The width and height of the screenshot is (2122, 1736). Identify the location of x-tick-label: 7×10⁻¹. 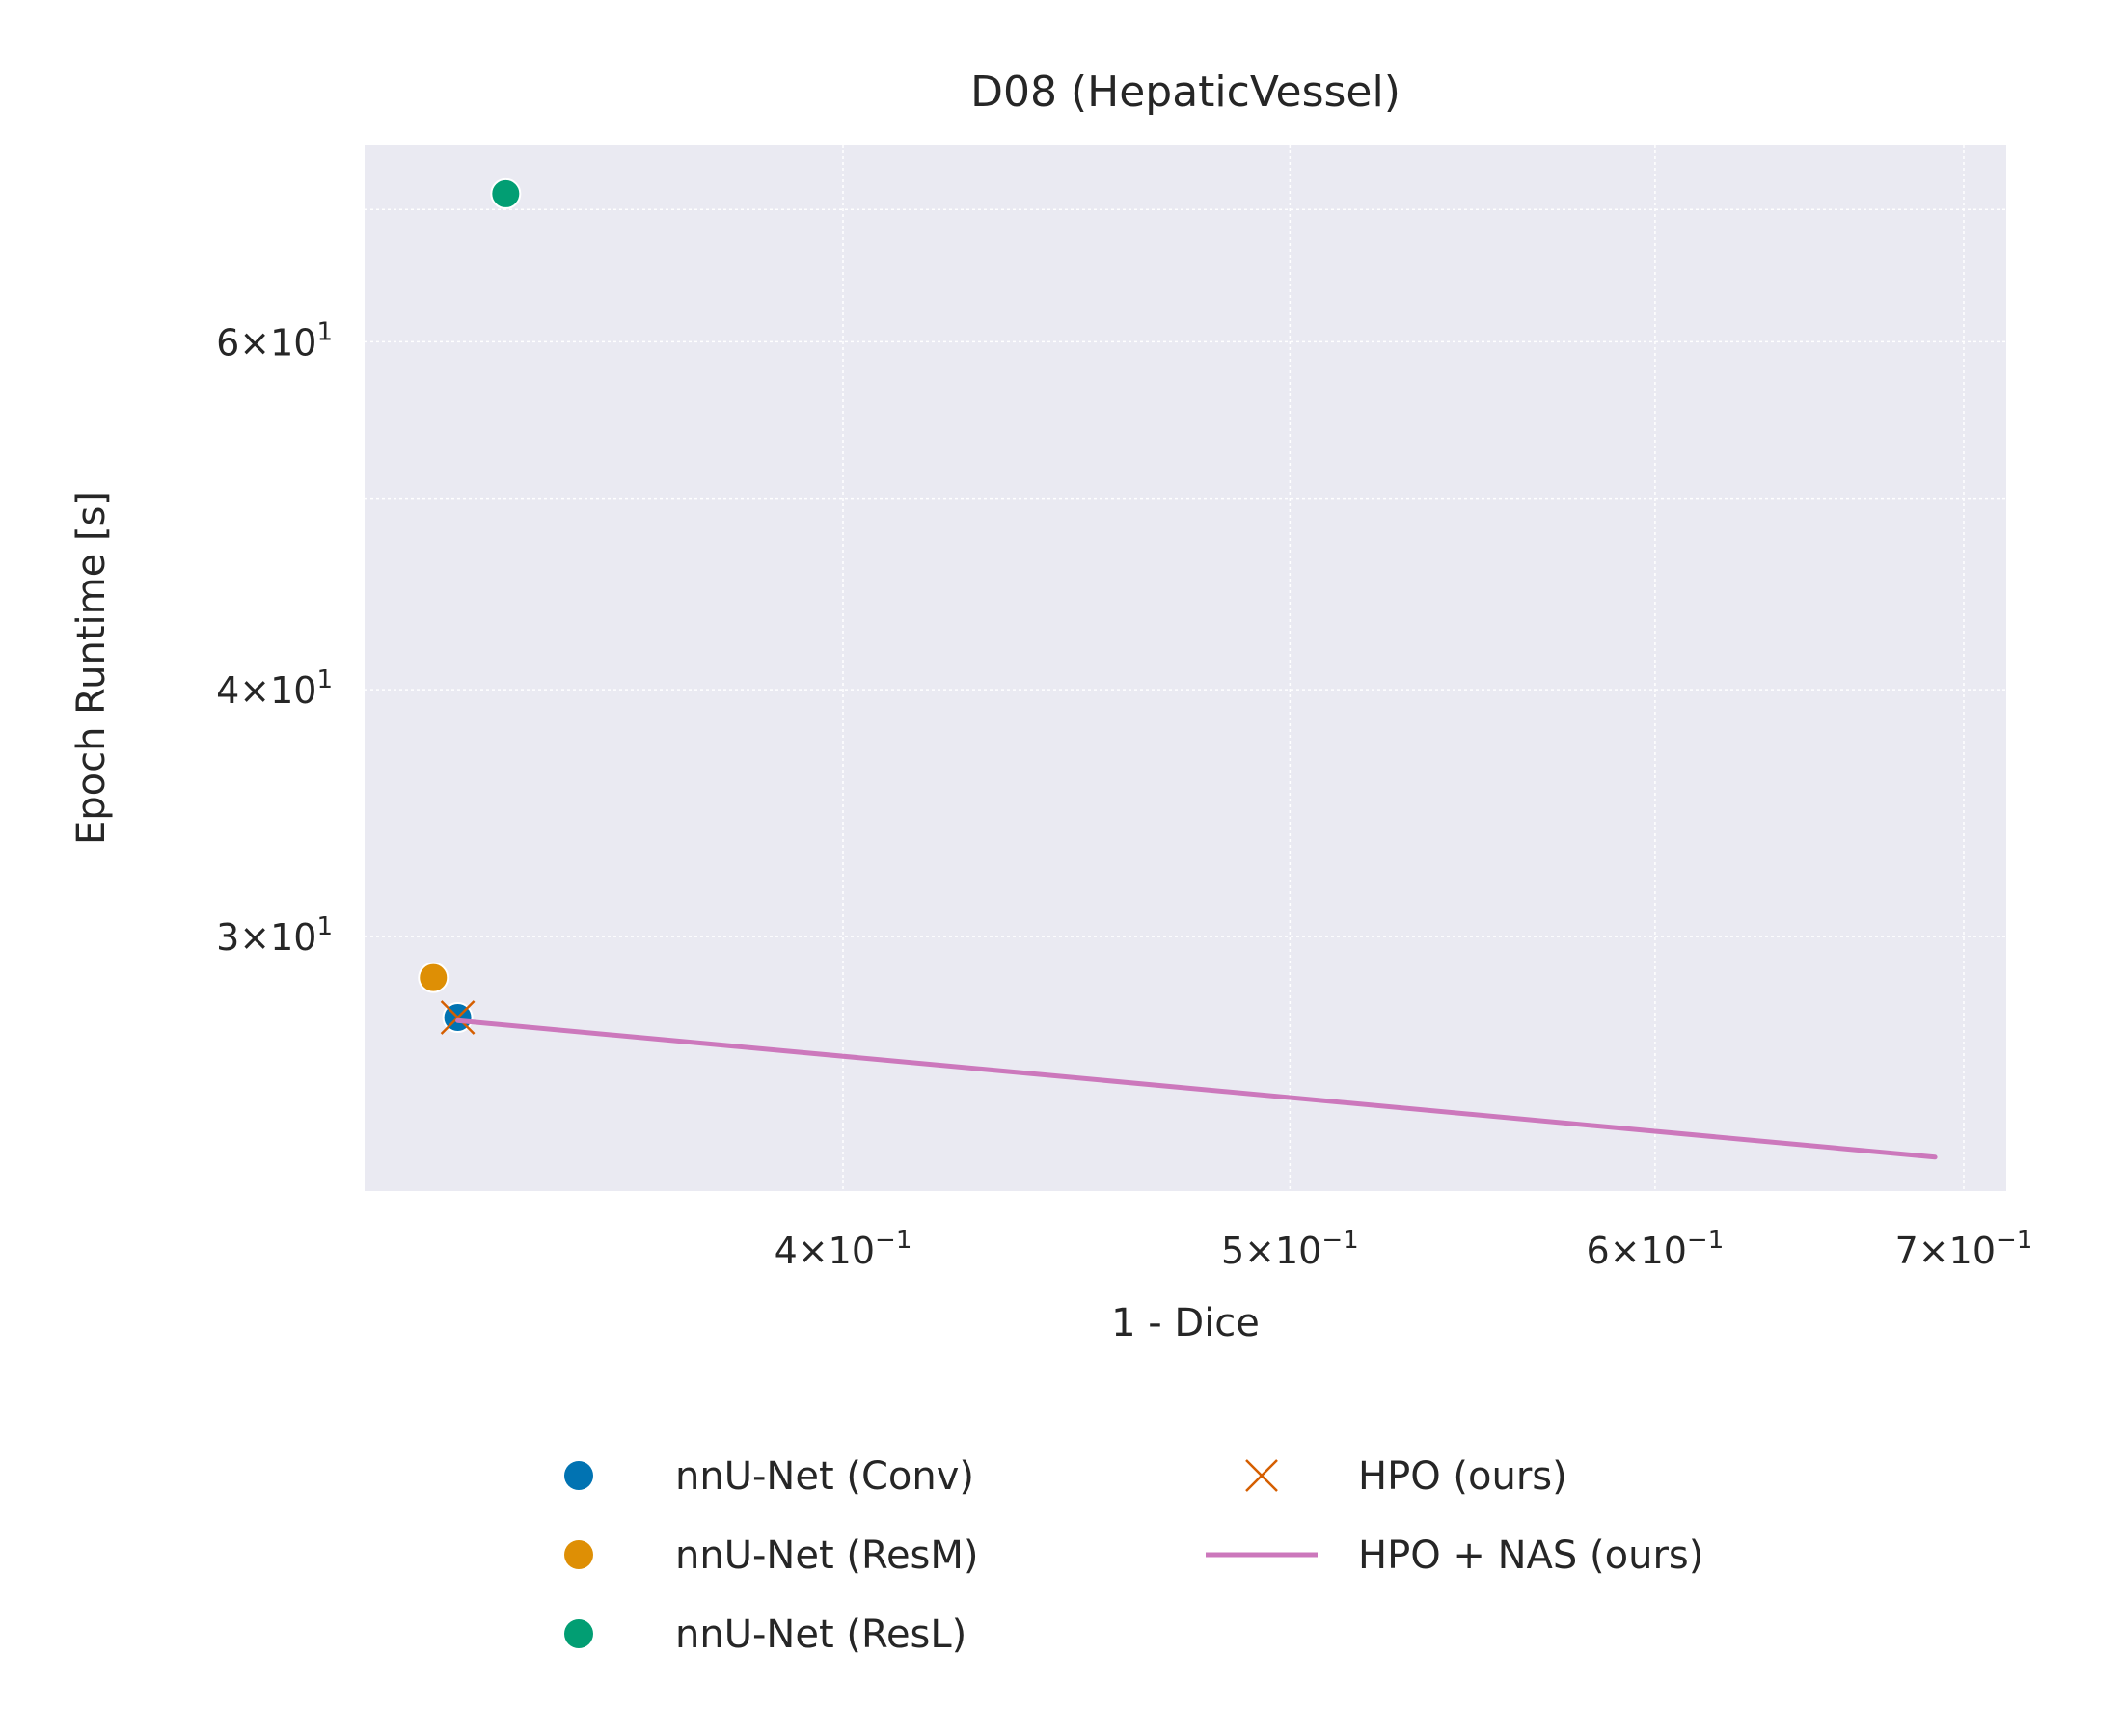
(1964, 1249).